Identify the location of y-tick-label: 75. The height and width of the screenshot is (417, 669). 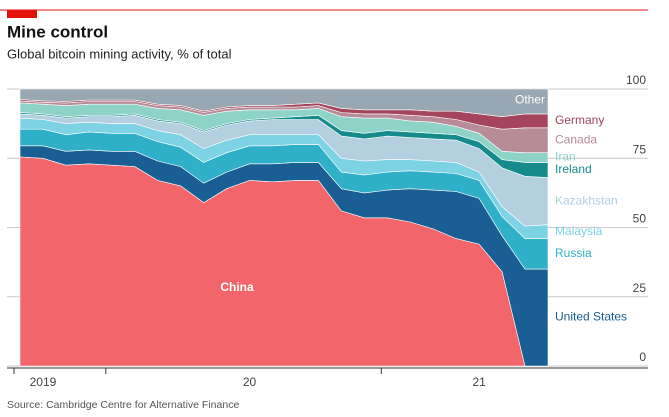
(640, 149).